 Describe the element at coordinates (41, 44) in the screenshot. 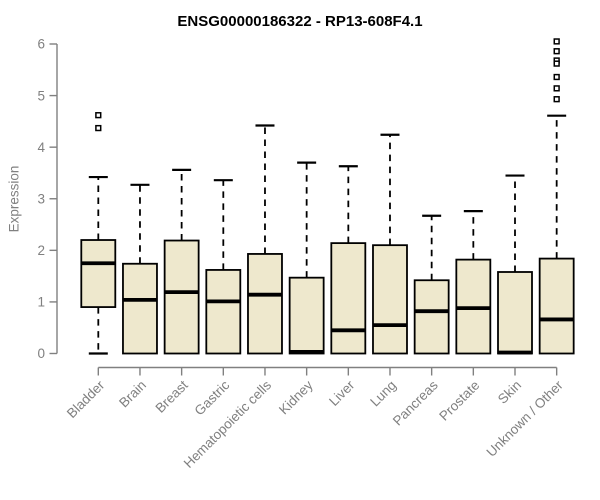

I see `y-tick-label-6: 6` at that location.